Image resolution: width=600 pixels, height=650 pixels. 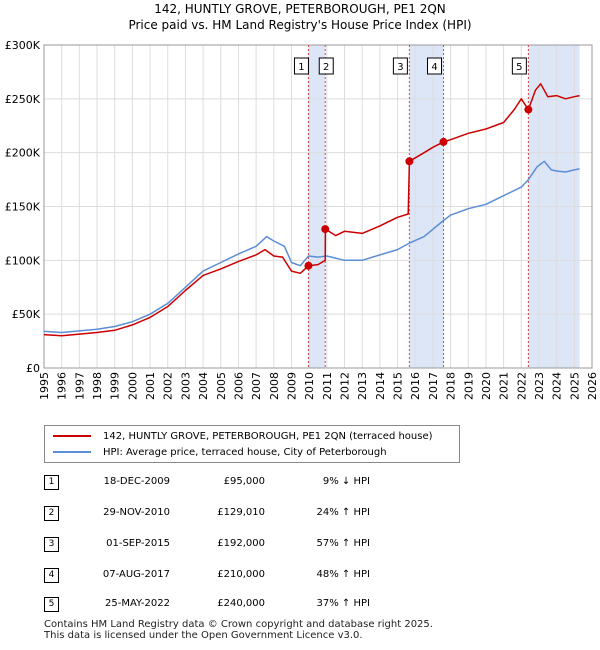 I want to click on x-tick-label: 2009, so click(x=291, y=386).